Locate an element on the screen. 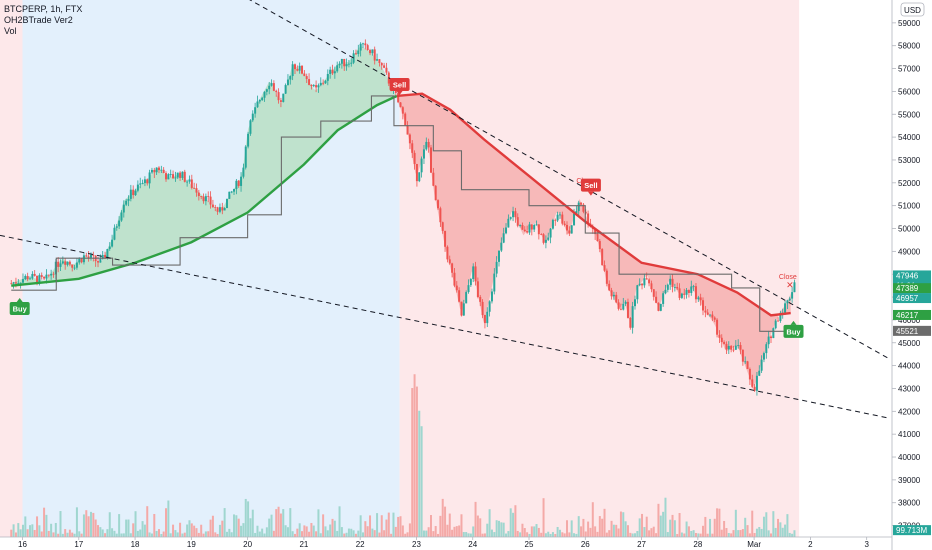 The height and width of the screenshot is (550, 932). y-tick-label: 52000 is located at coordinates (909, 183).